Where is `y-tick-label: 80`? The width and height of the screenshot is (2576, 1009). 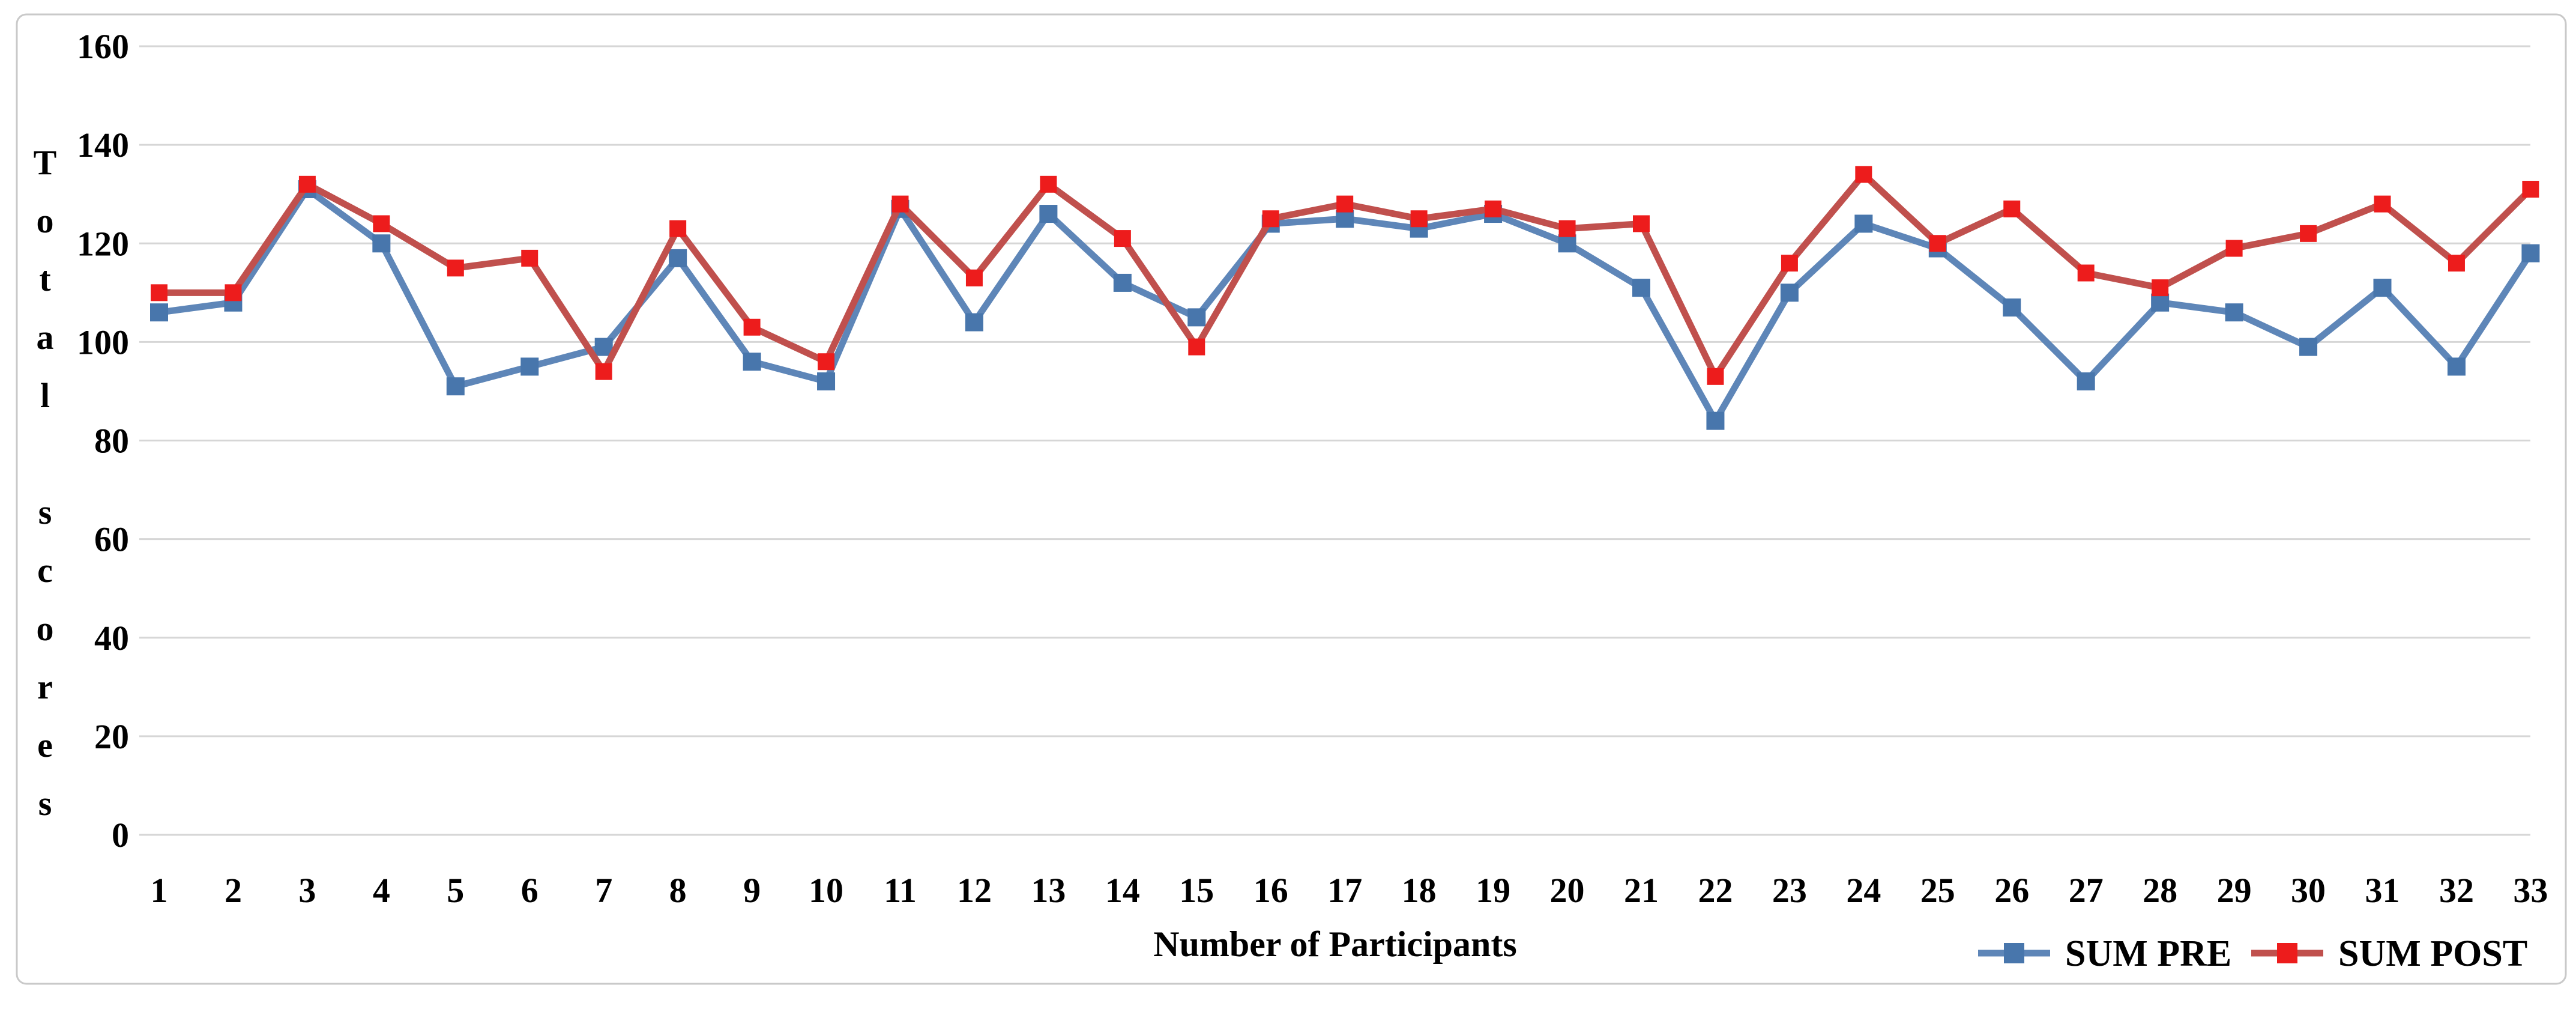
y-tick-label: 80 is located at coordinates (111, 441).